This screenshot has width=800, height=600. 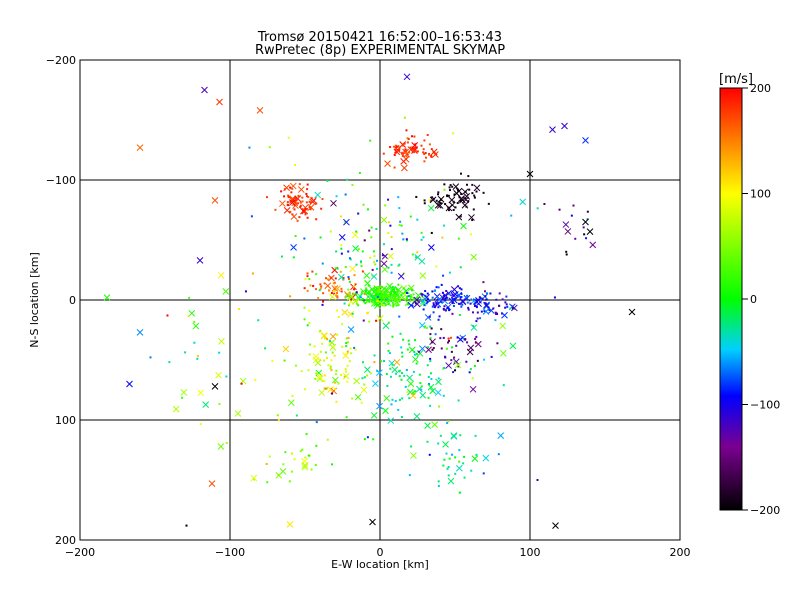 What do you see at coordinates (379, 37) in the screenshot?
I see `chart-title: Tromsø 20150421 16:52:00–16:53:43` at bounding box center [379, 37].